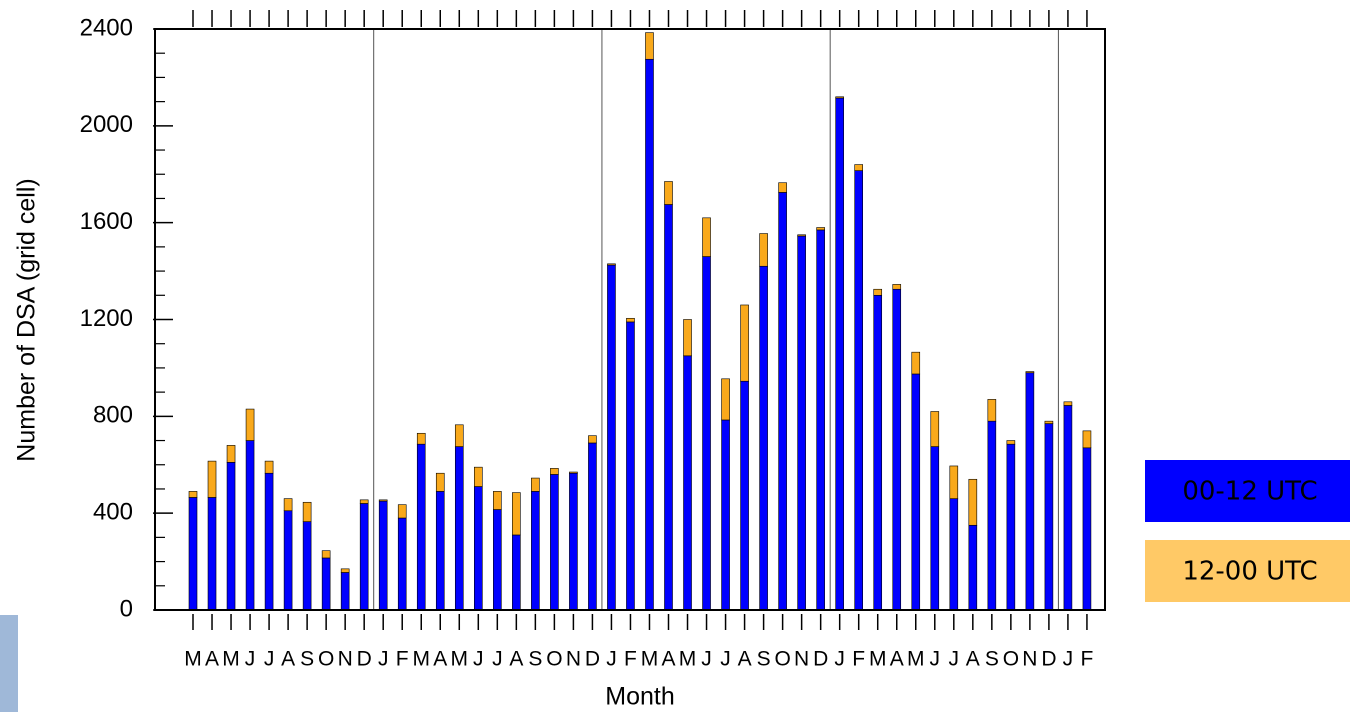  What do you see at coordinates (126, 608) in the screenshot?
I see `y-tick-label: 0` at bounding box center [126, 608].